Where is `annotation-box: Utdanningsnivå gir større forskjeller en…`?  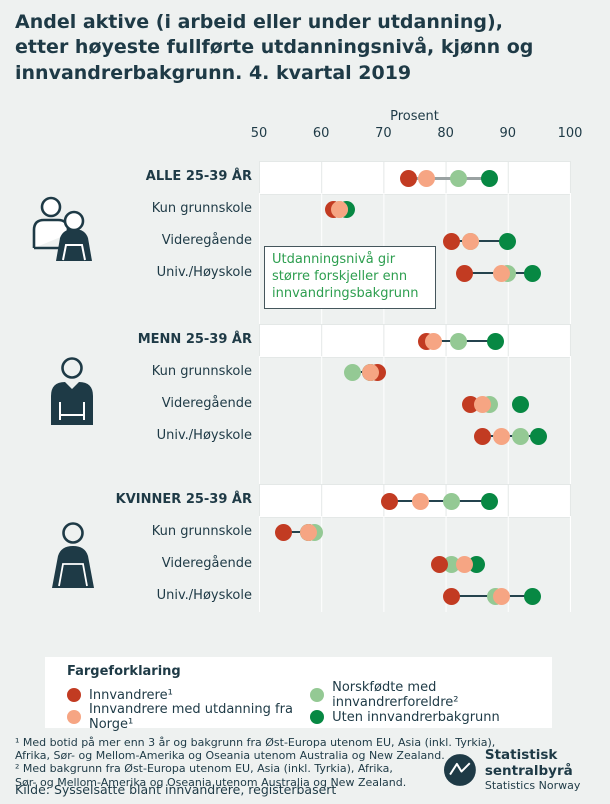 annotation-box: Utdanningsnivå gir større forskjeller en… is located at coordinates (350, 277).